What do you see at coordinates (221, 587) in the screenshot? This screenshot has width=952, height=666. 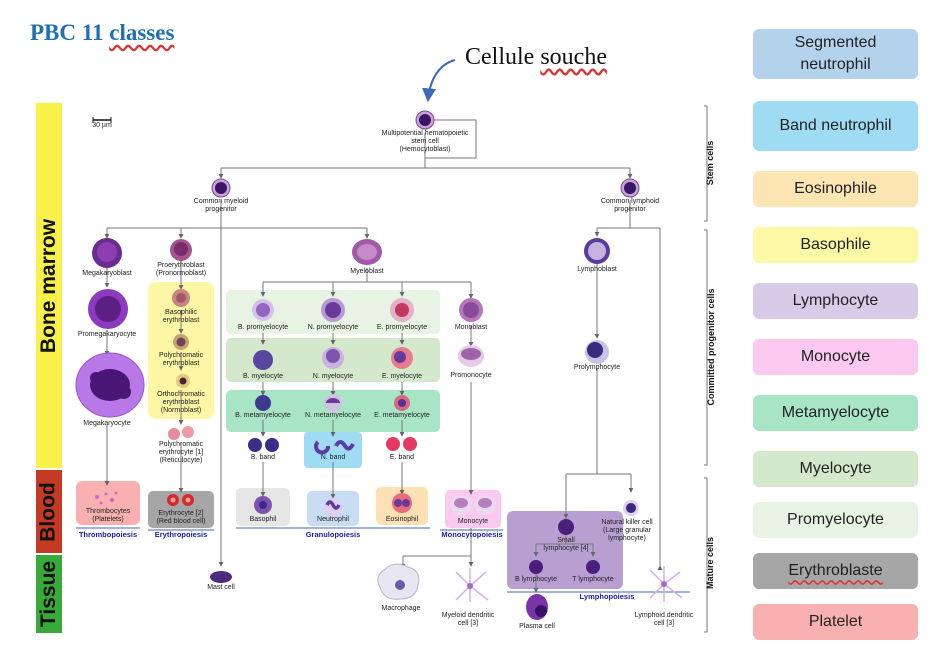 I see `mast-cell-label: Mast cell` at bounding box center [221, 587].